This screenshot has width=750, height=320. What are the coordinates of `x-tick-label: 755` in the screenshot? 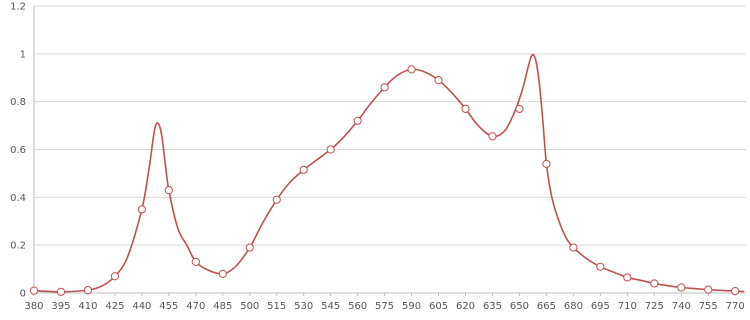 It's located at (708, 306).